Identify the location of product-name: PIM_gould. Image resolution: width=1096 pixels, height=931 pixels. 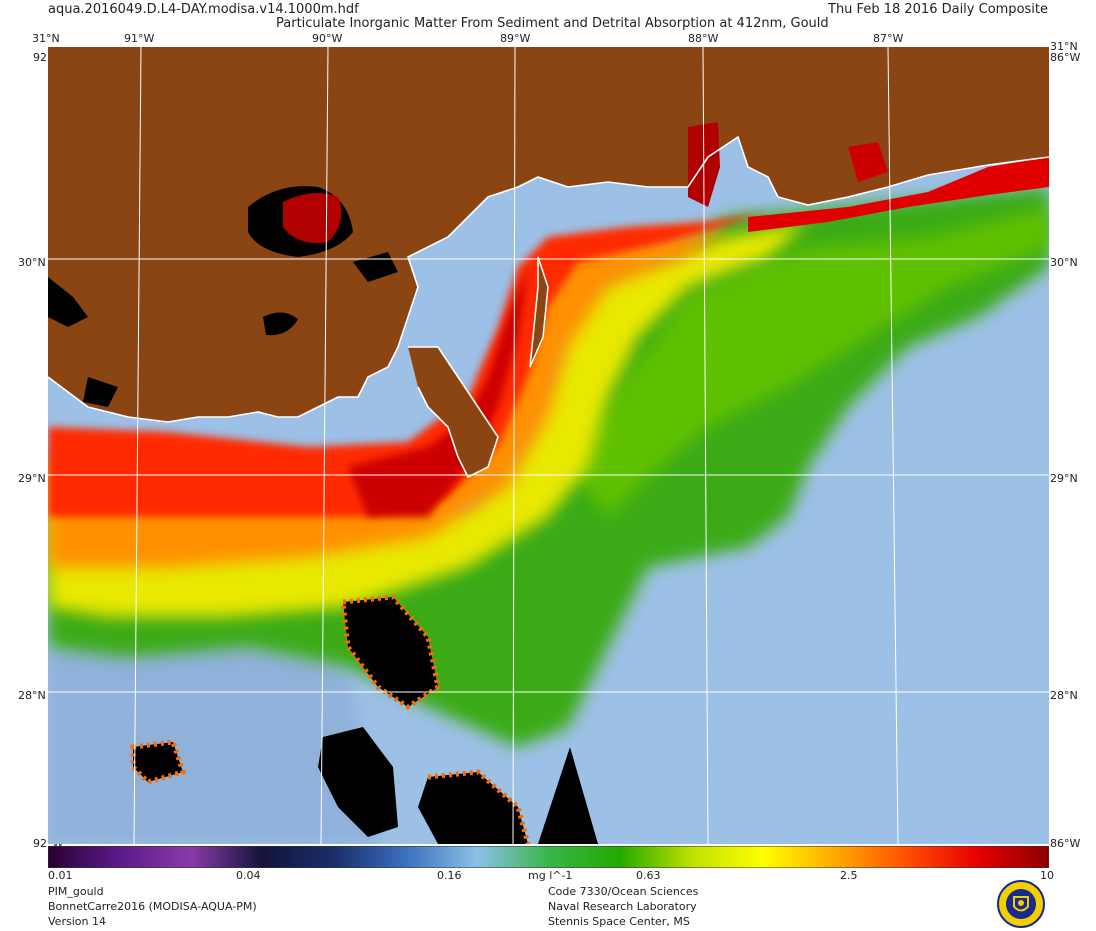
(76, 891).